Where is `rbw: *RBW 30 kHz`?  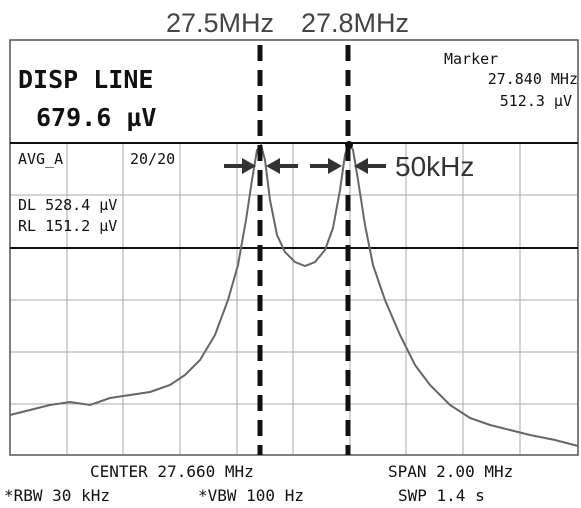
rbw: *RBW 30 kHz is located at coordinates (57, 495).